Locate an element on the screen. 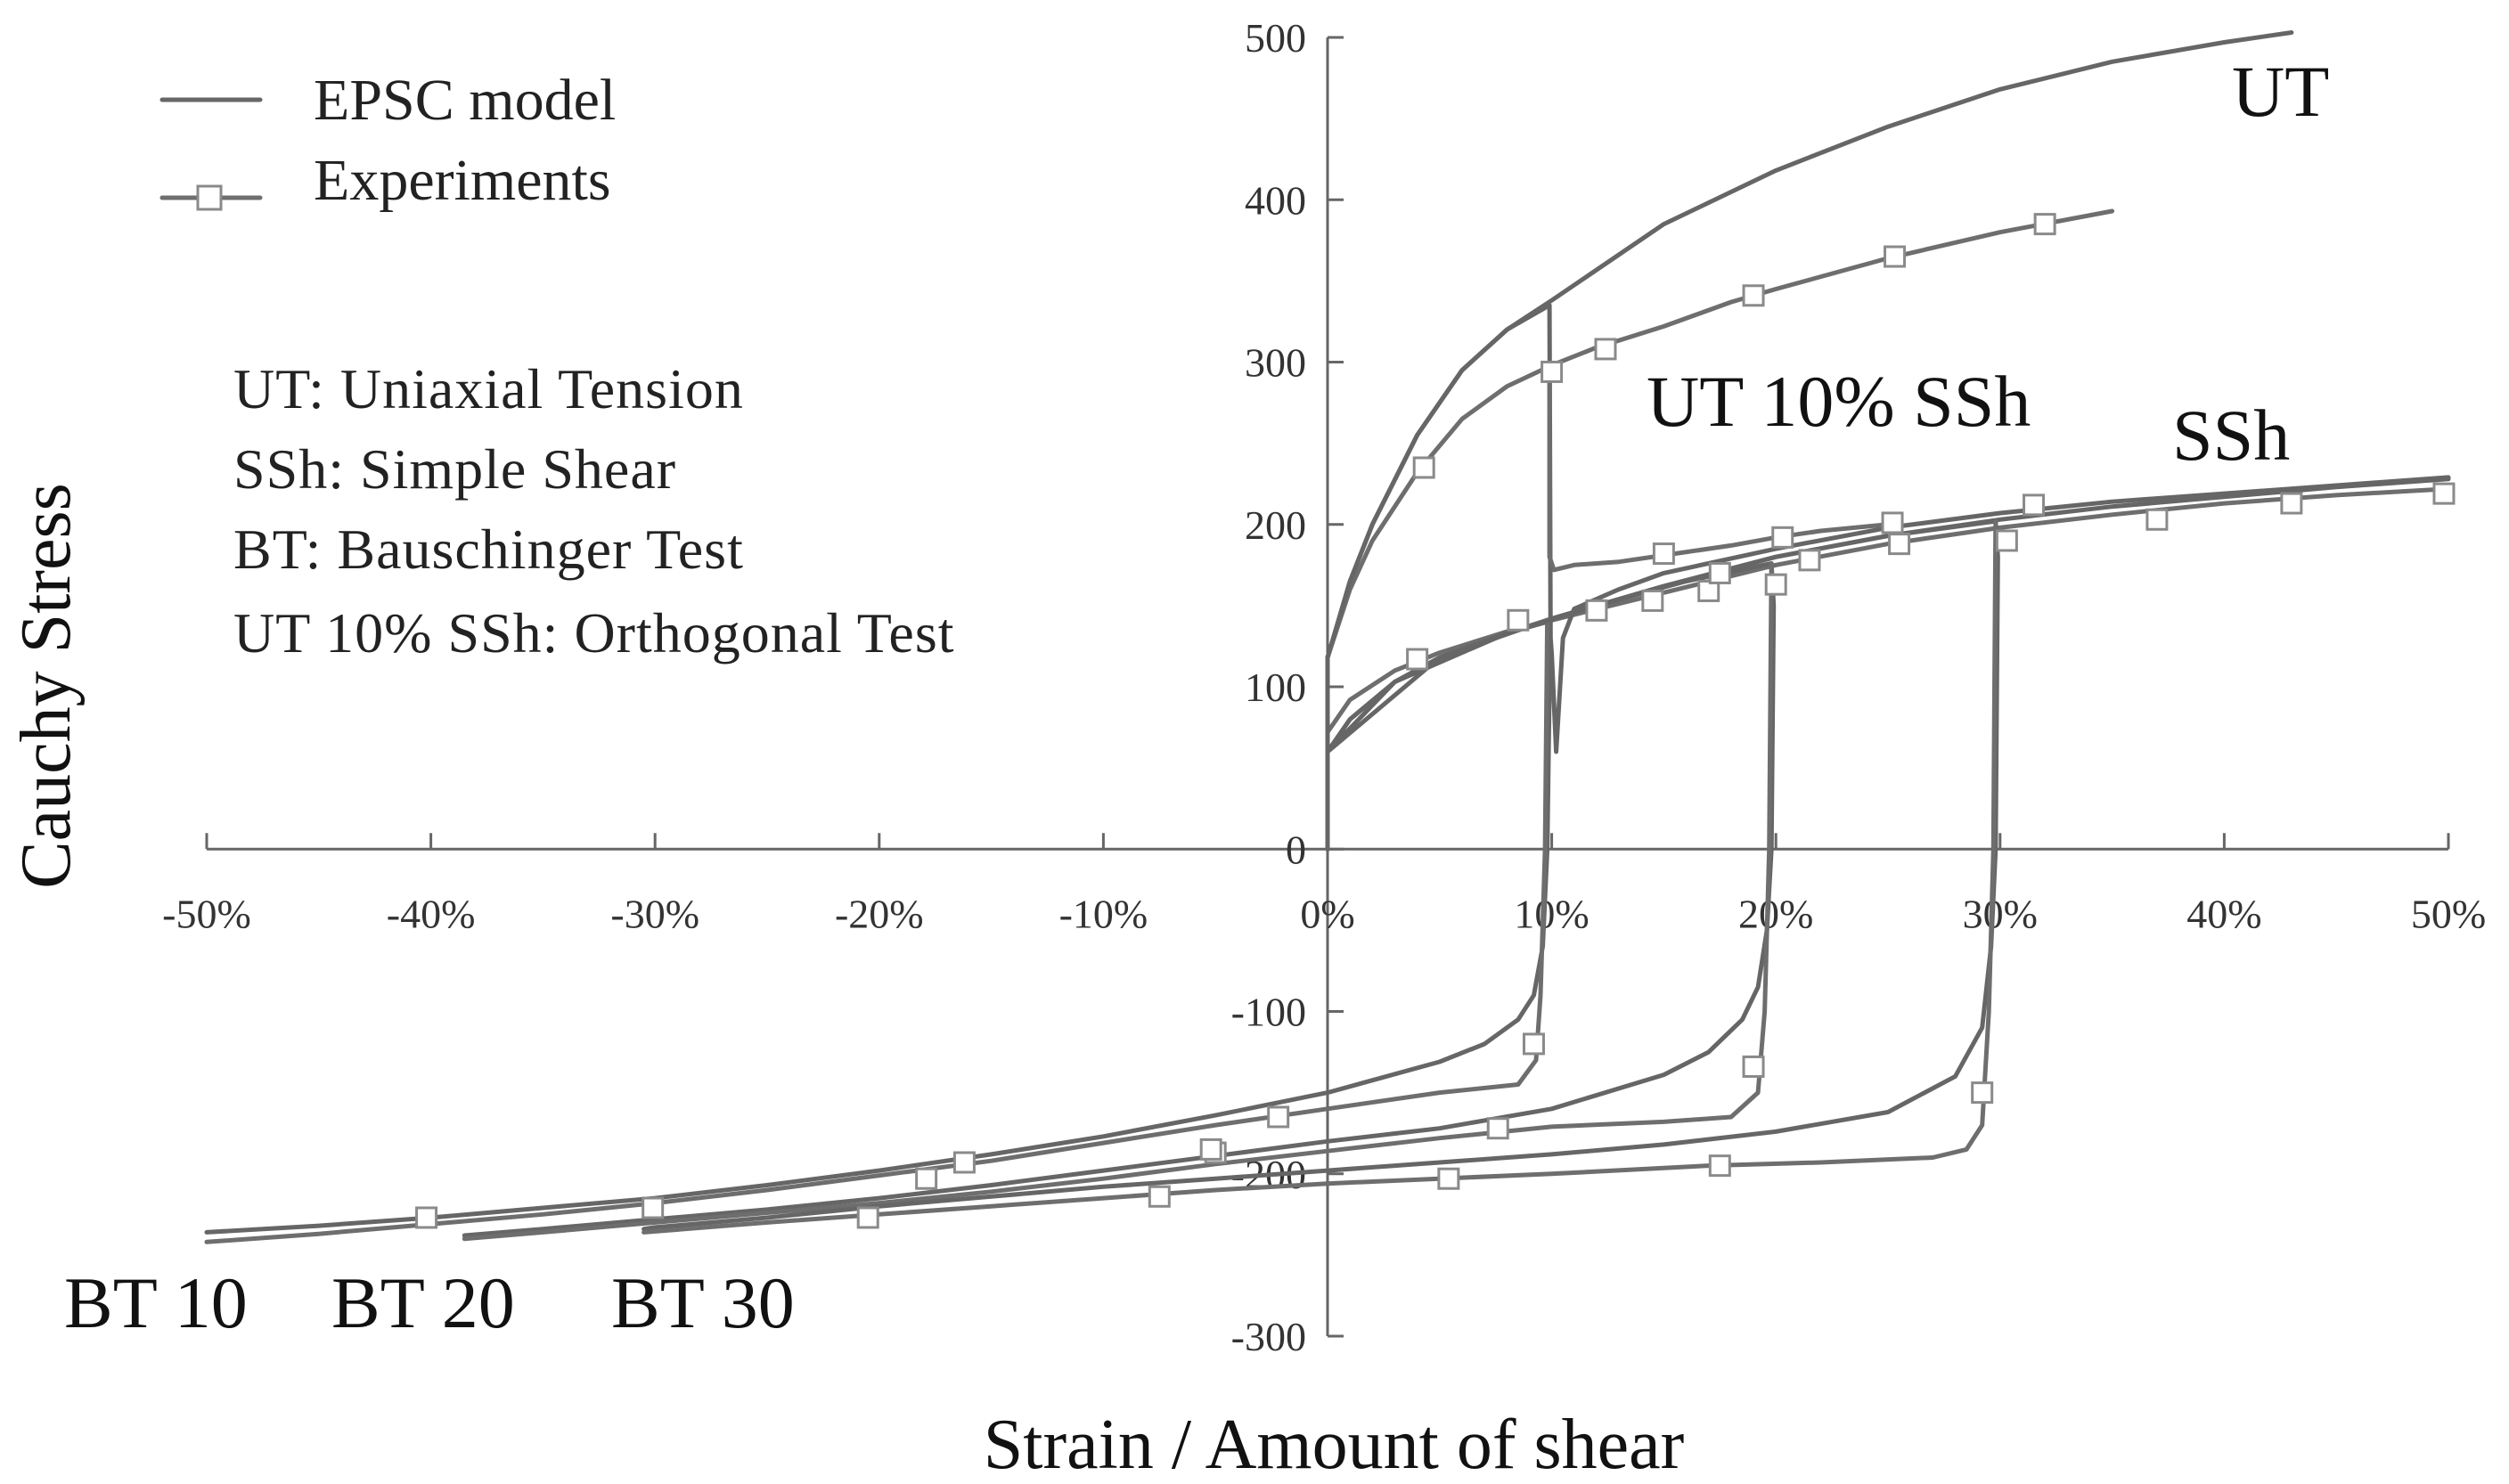 Image resolution: width=2509 pixels, height=1484 pixels. y-tick-label: -300 is located at coordinates (1268, 1337).